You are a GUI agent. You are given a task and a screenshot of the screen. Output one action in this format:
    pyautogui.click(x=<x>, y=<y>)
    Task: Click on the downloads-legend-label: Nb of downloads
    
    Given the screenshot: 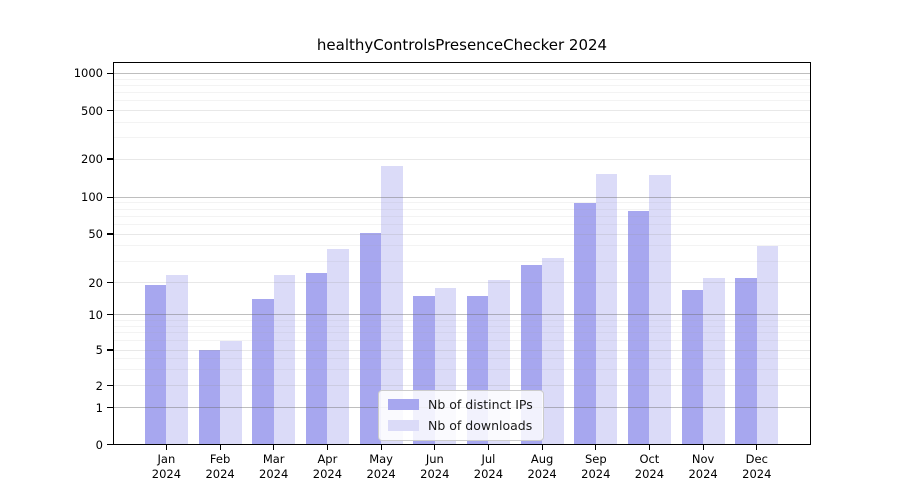 What is the action you would take?
    pyautogui.click(x=480, y=425)
    